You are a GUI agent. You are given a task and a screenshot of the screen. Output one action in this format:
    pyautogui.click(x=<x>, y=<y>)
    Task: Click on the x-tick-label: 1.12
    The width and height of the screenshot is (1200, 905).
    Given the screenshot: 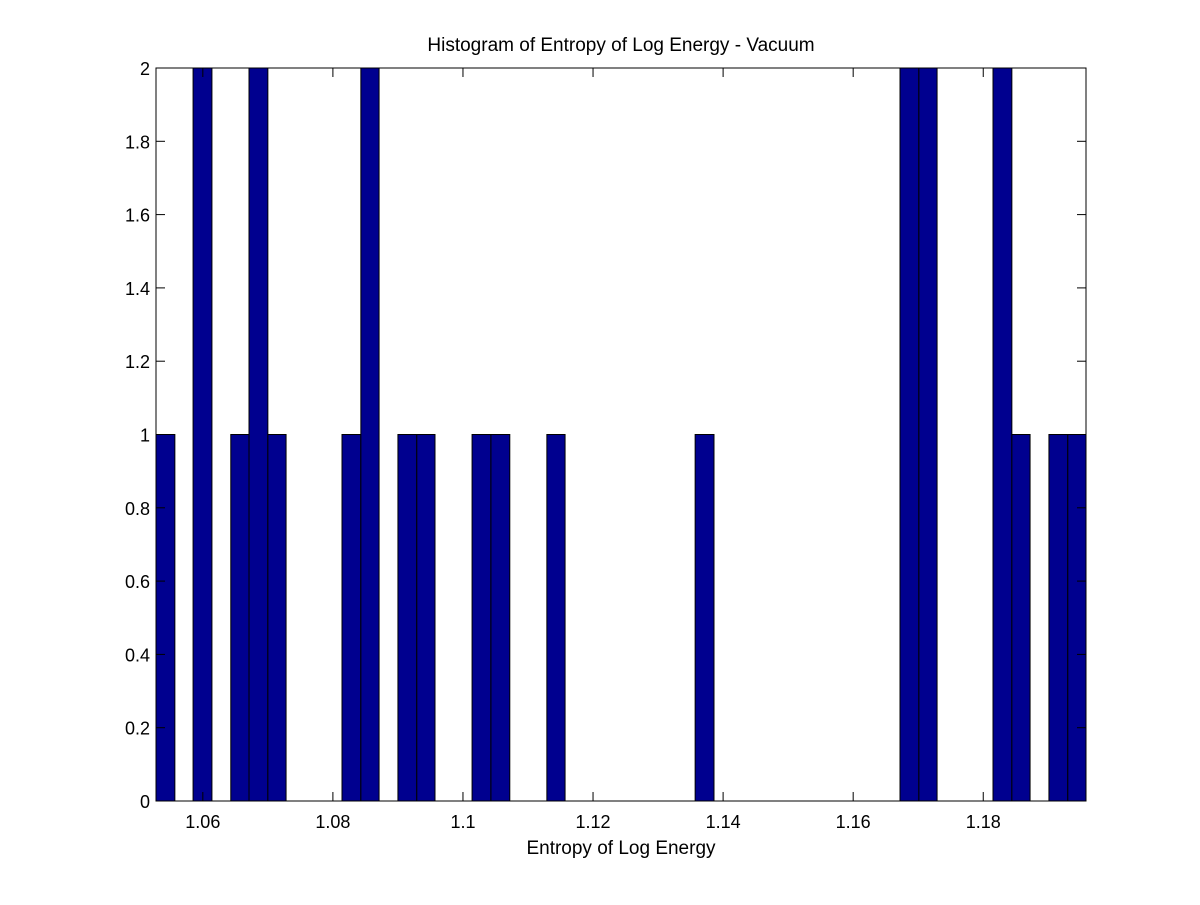 What is the action you would take?
    pyautogui.click(x=593, y=822)
    